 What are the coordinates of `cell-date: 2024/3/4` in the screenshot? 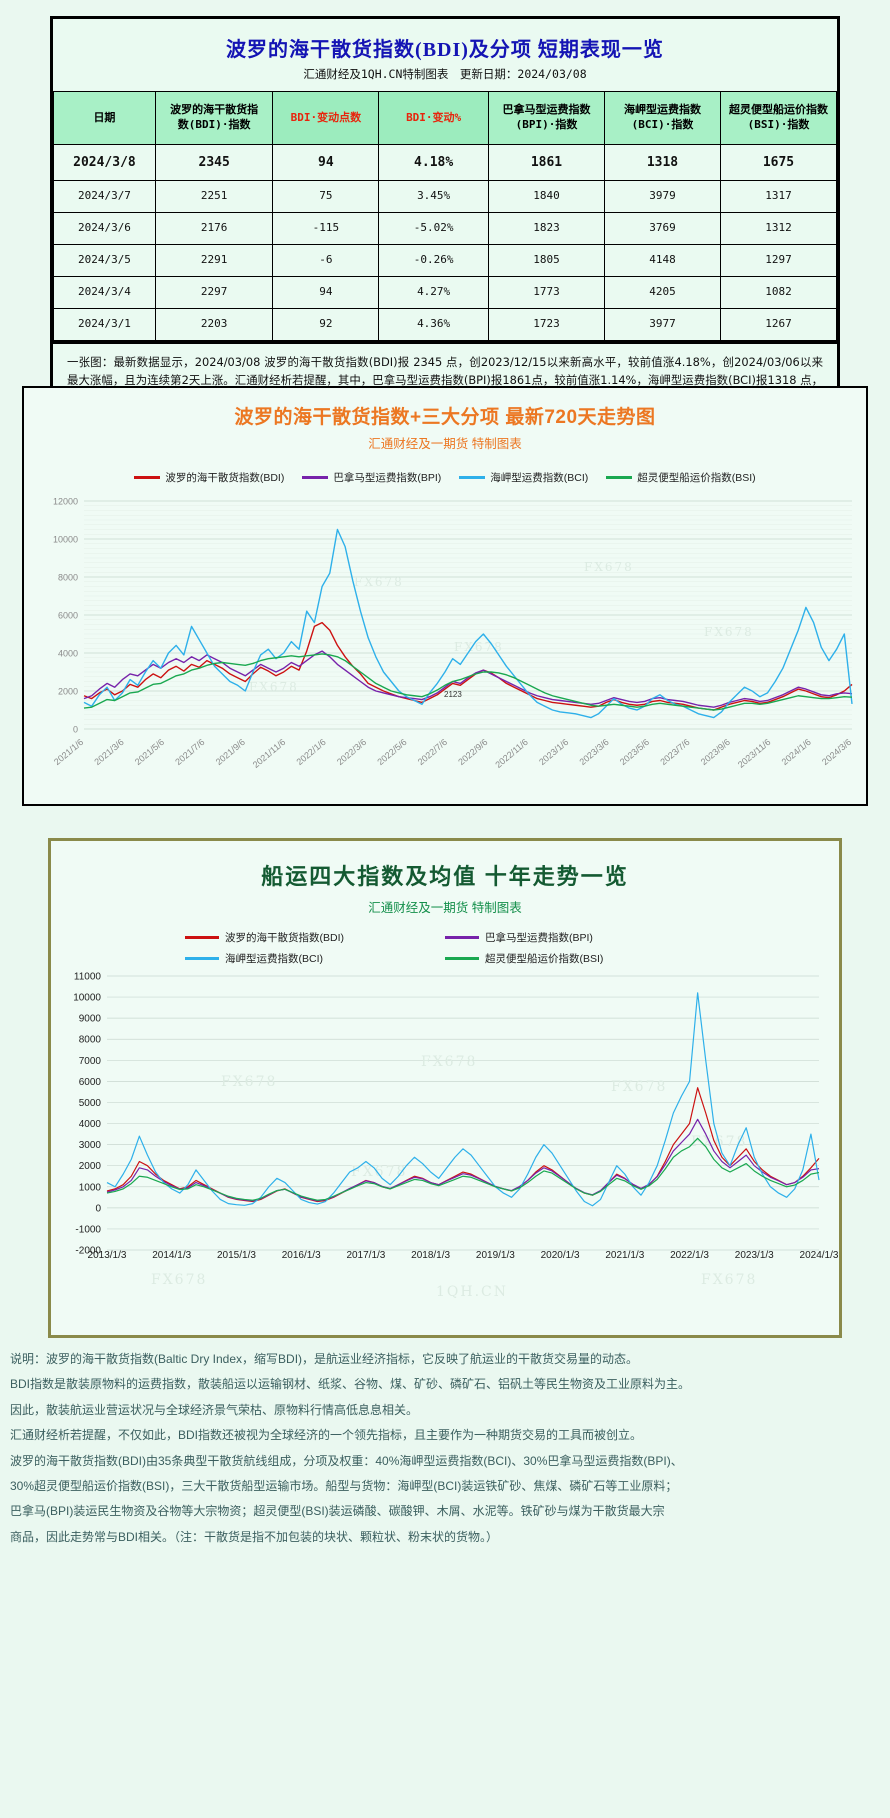 It's located at (104, 292).